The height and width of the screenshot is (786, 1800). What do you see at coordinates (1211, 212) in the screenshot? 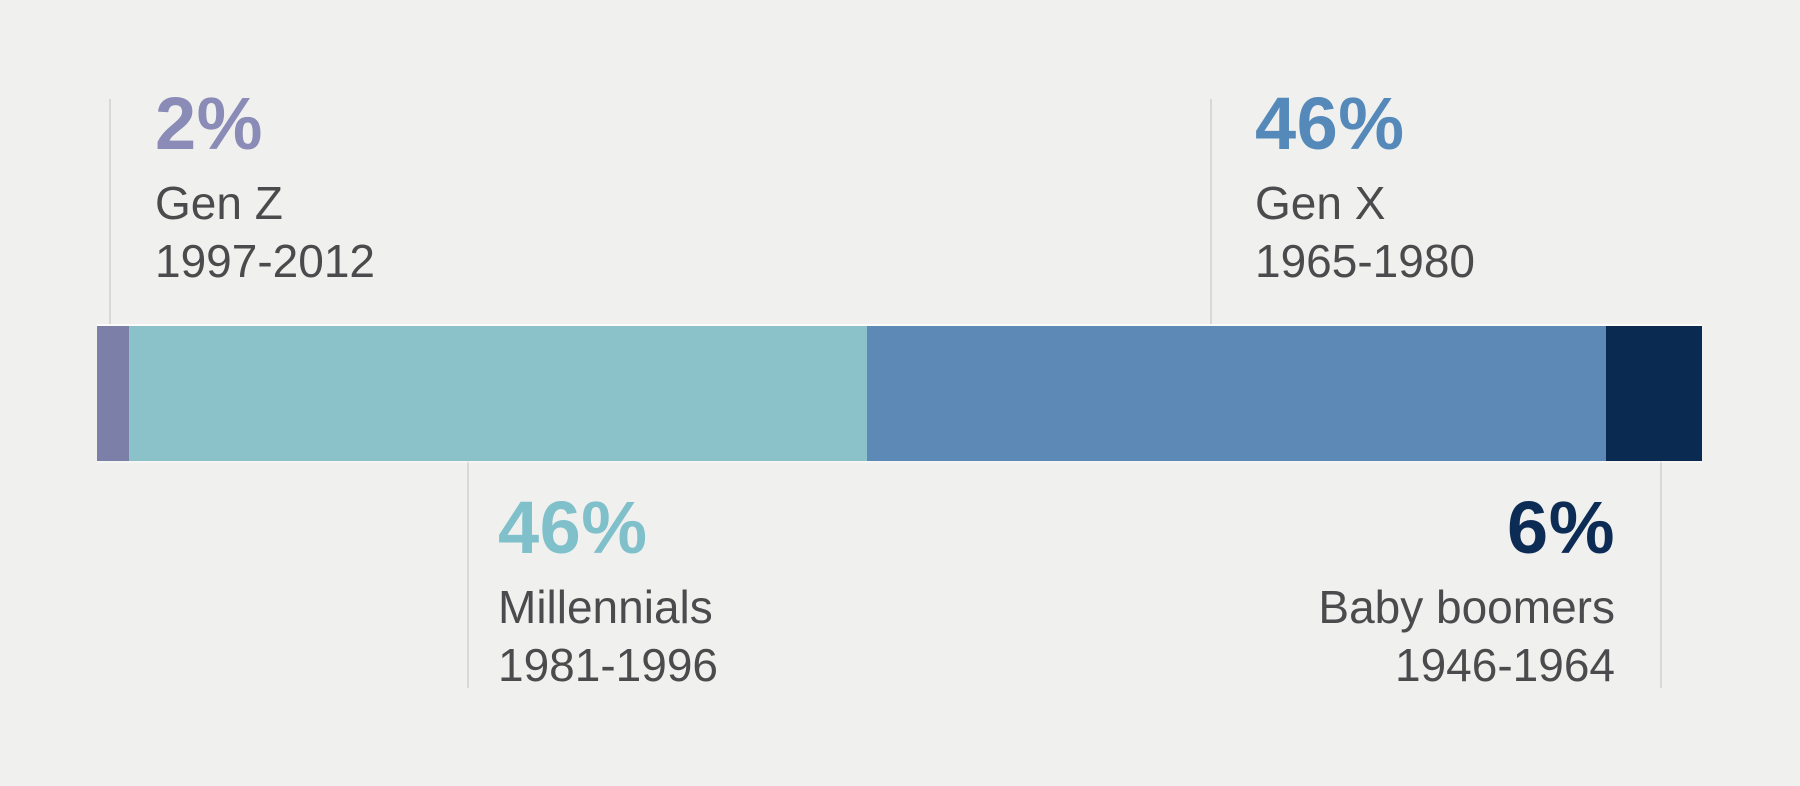
I see `genx-connector-line` at bounding box center [1211, 212].